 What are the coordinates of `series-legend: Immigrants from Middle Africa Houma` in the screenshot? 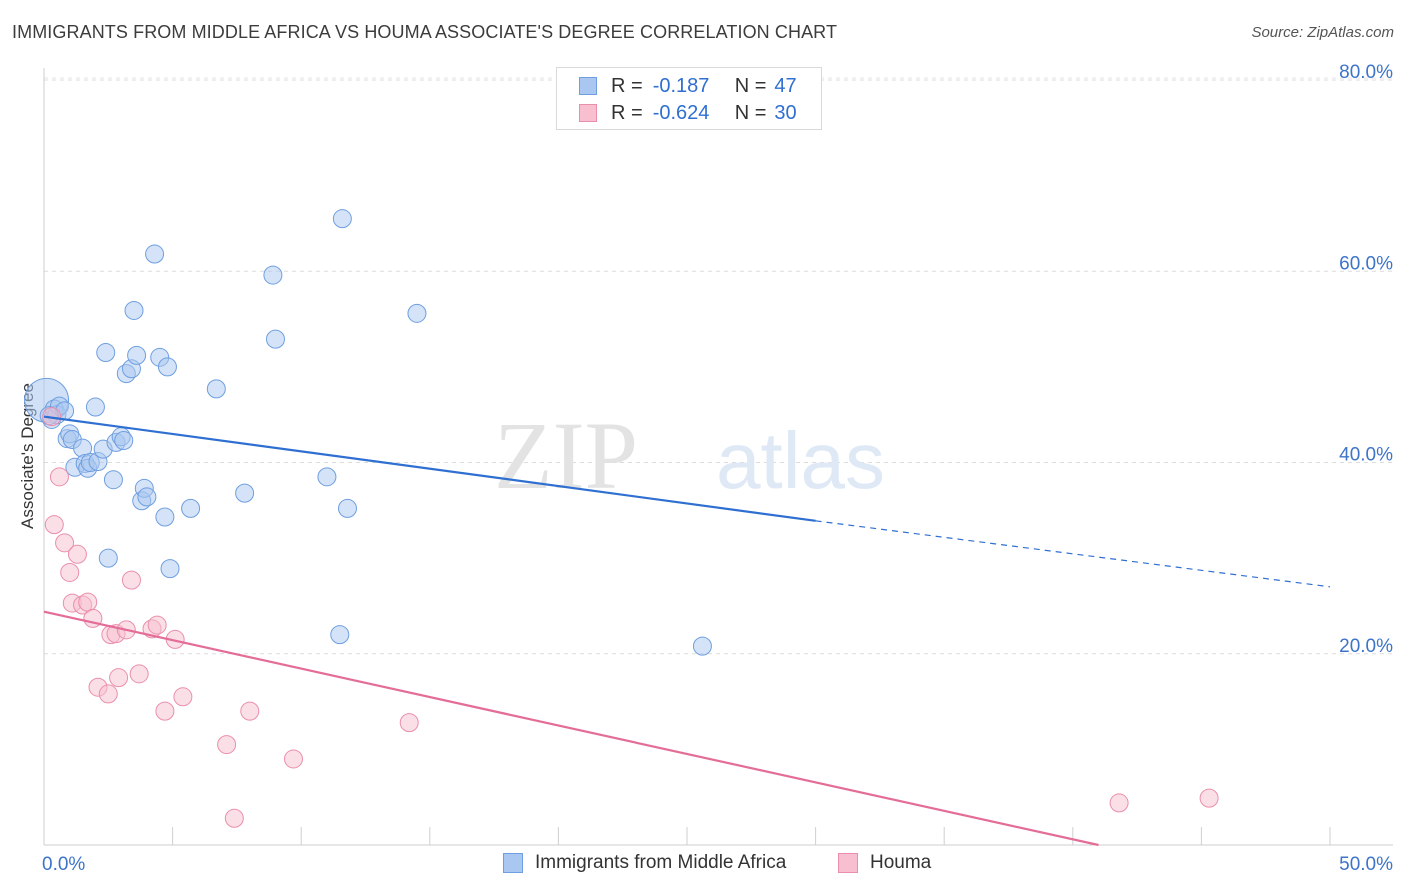 It's located at (703, 864).